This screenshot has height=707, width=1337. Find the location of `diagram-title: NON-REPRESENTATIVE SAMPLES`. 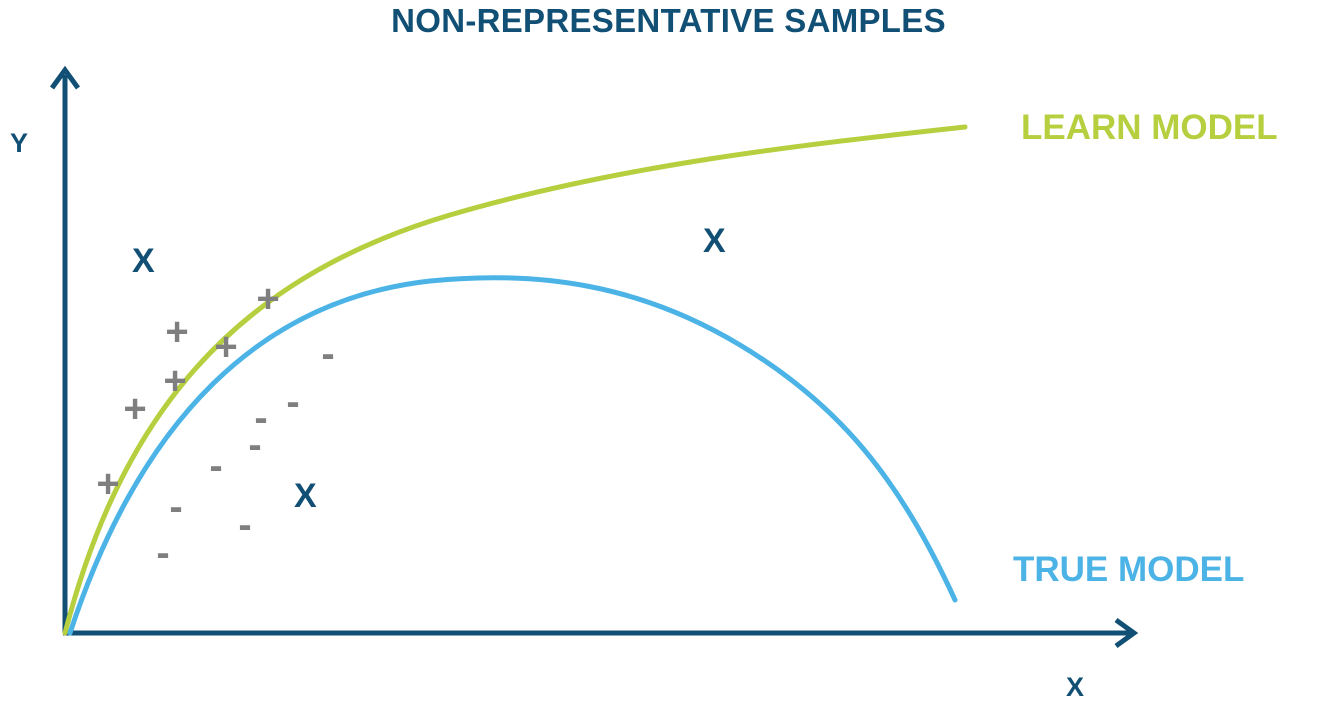

diagram-title: NON-REPRESENTATIVE SAMPLES is located at coordinates (668, 20).